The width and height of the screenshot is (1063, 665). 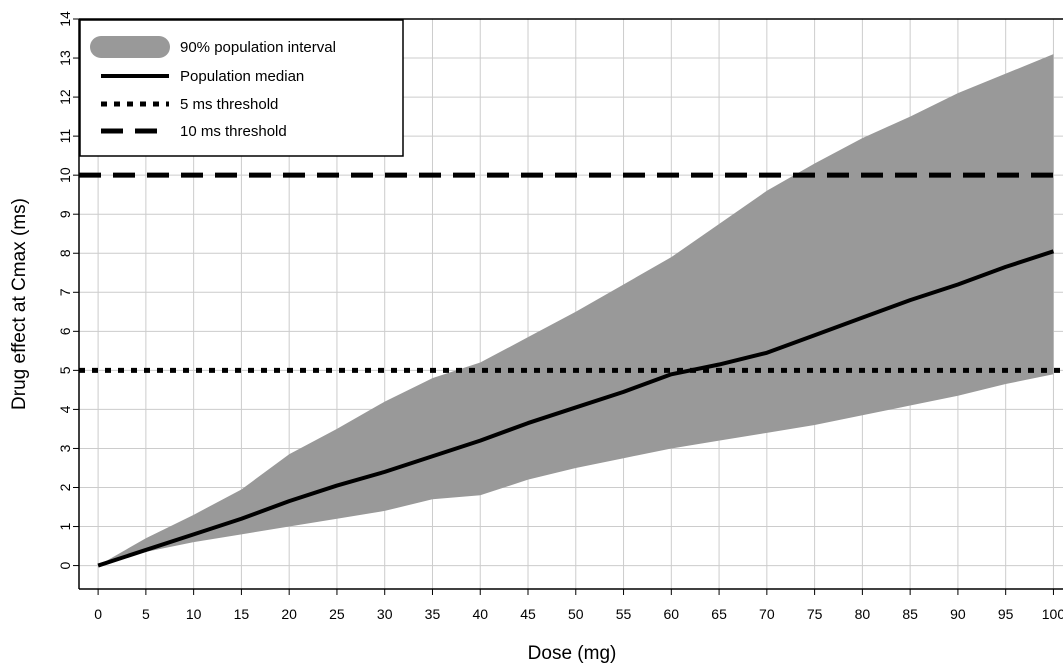 I want to click on y-tick-label: 9, so click(x=65, y=214).